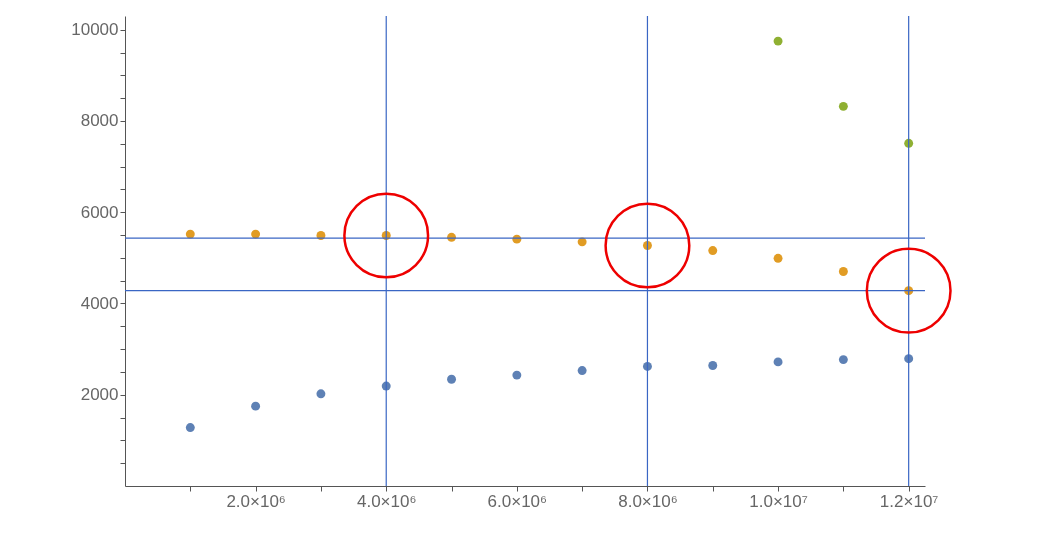 The image size is (1041, 539). Describe the element at coordinates (99, 303) in the screenshot. I see `y-tick-label: 4000` at that location.